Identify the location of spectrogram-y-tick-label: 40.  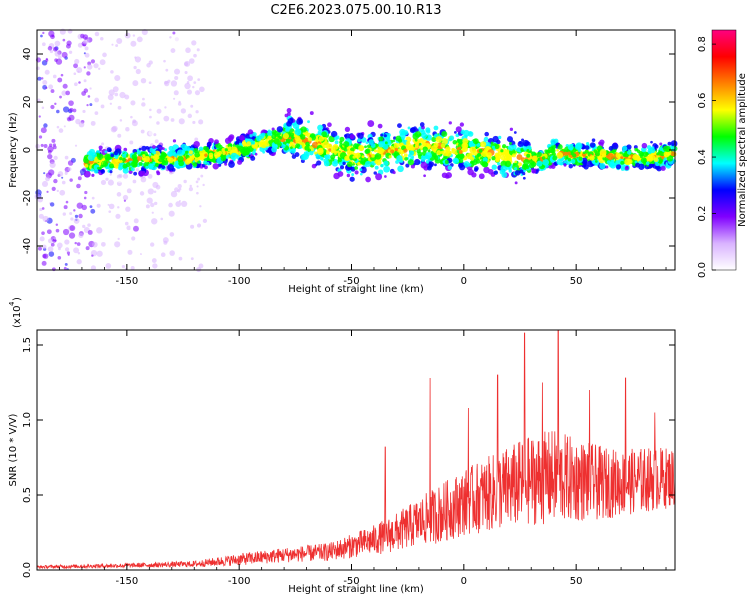
(27, 54).